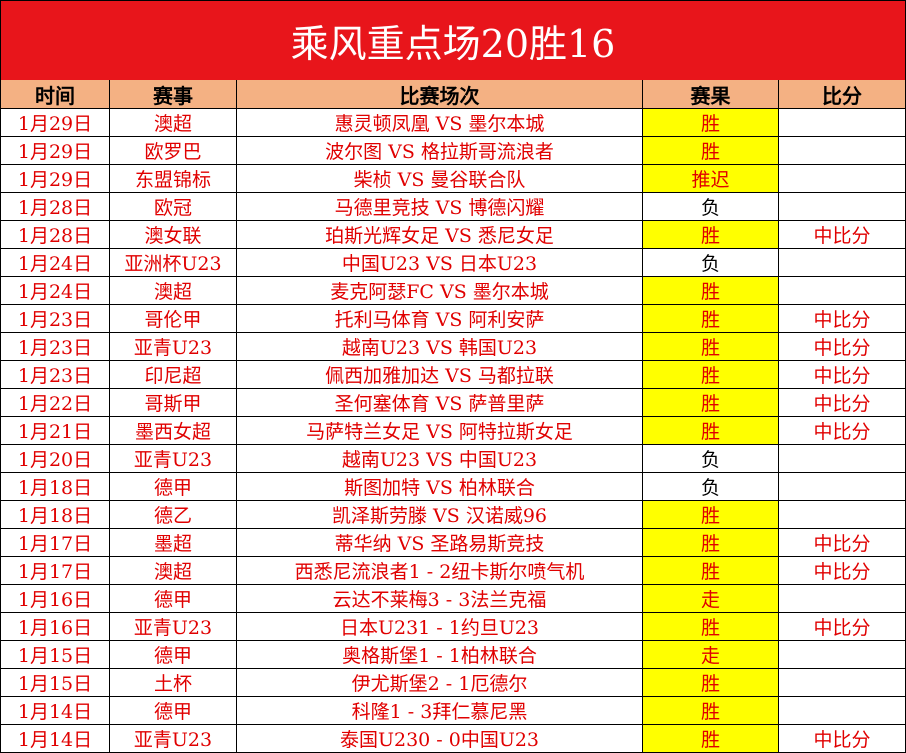 The image size is (906, 753). I want to click on match-cell: 西悉尼流浪者1 - 2纽卡斯尔喷气机, so click(440, 571).